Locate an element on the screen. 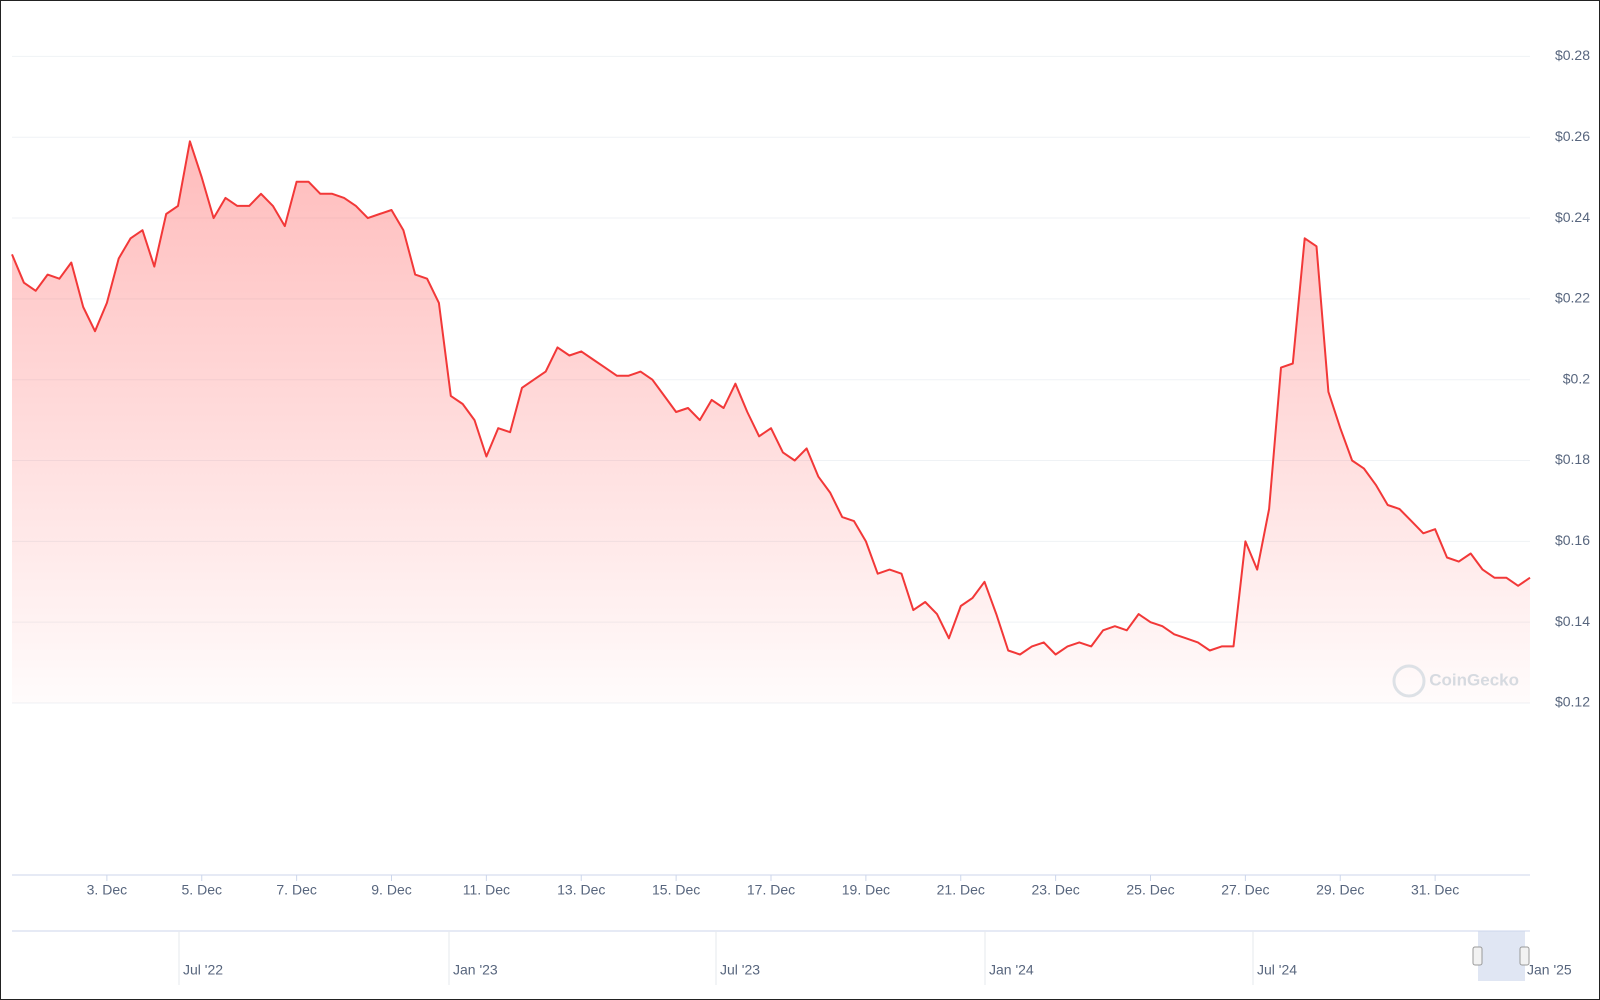 This screenshot has height=1000, width=1600. x-tick-label: 21. Dec is located at coordinates (961, 890).